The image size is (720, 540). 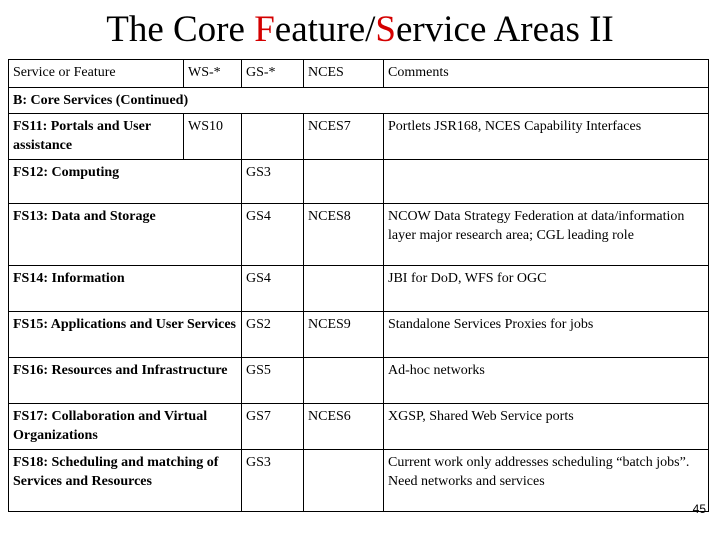 I want to click on ws-cell: WS10, so click(x=212, y=136).